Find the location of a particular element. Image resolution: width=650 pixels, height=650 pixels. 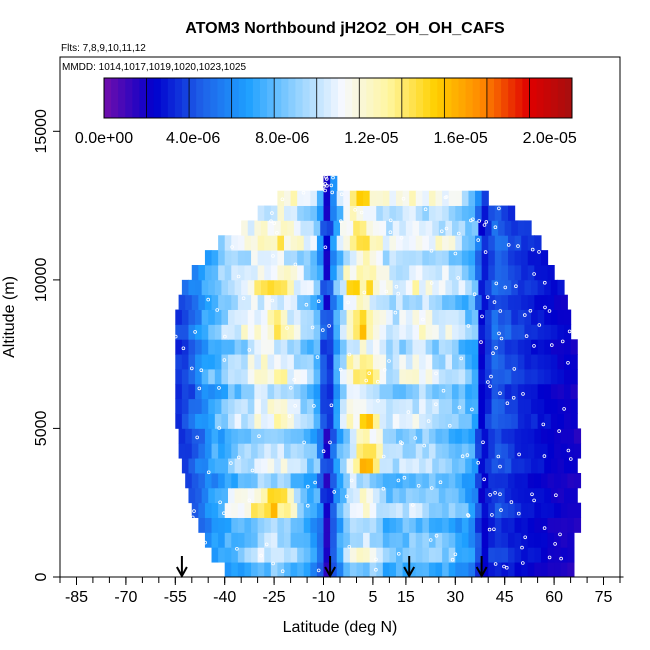

x-tick-label: -85 is located at coordinates (76, 597).